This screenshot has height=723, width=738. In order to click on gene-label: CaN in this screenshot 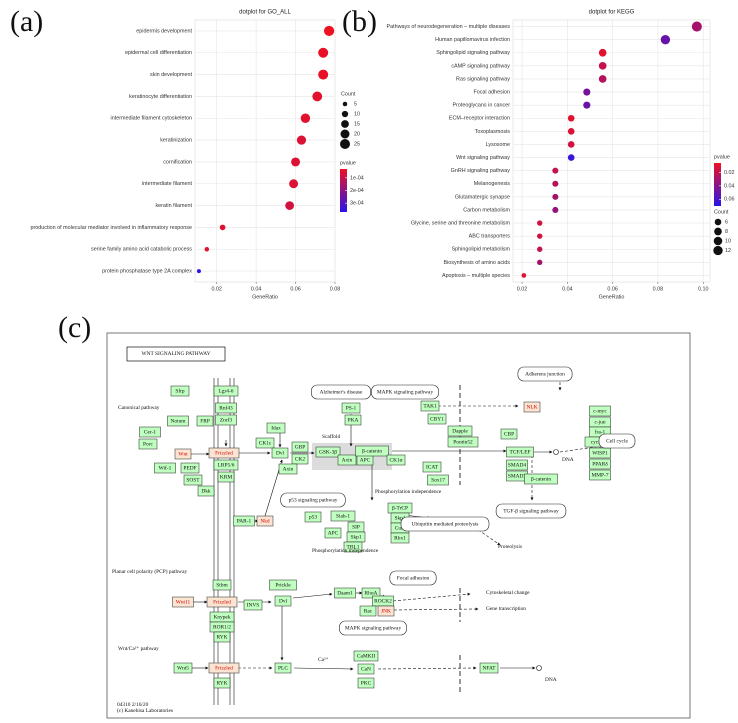, I will do `click(366, 670)`.